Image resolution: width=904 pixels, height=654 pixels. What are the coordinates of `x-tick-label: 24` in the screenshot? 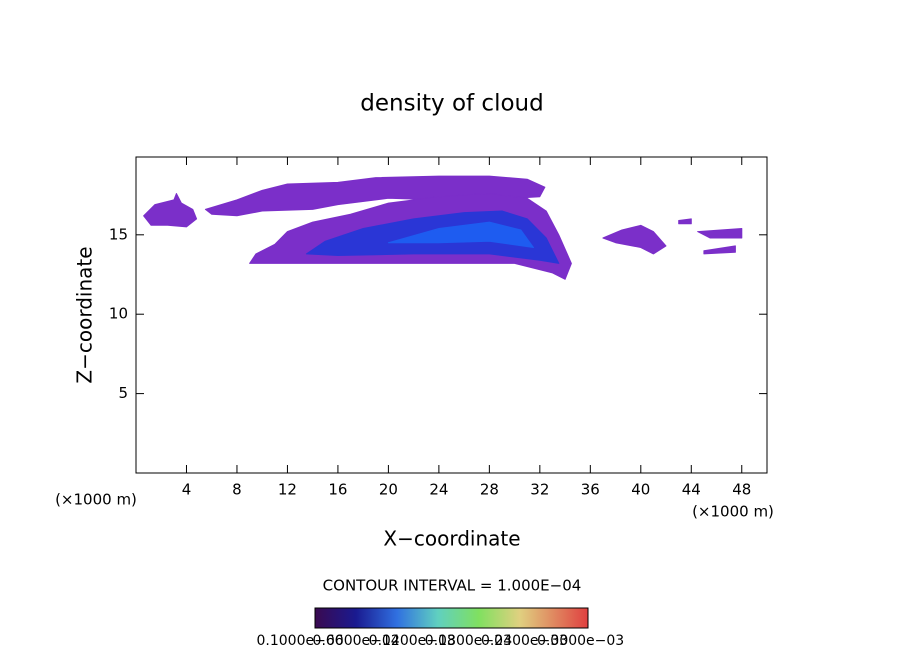 It's located at (438, 490).